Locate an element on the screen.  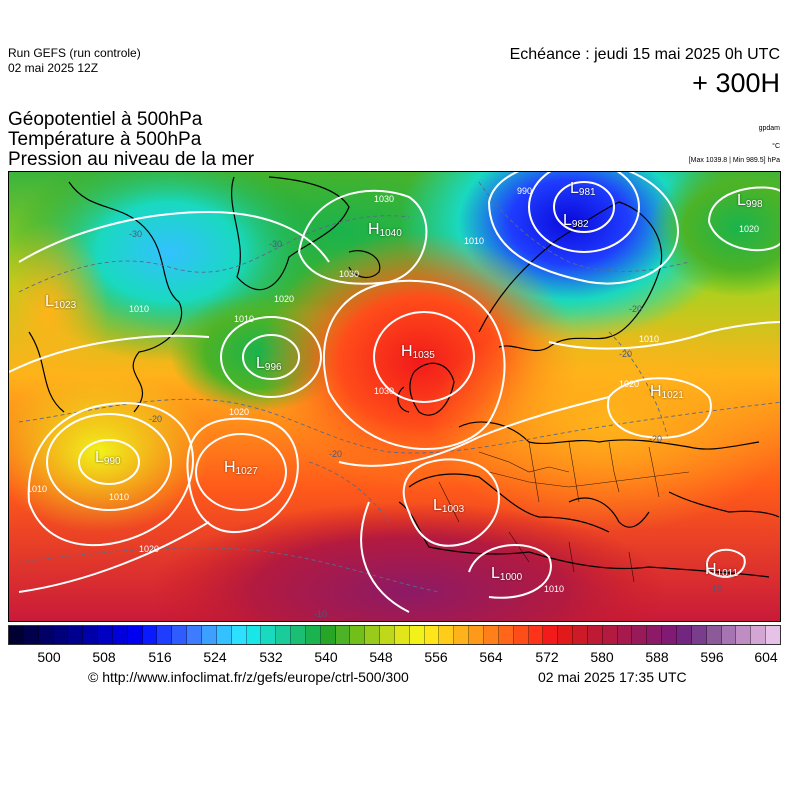
colorbar-tick-label: 596 is located at coordinates (712, 657).